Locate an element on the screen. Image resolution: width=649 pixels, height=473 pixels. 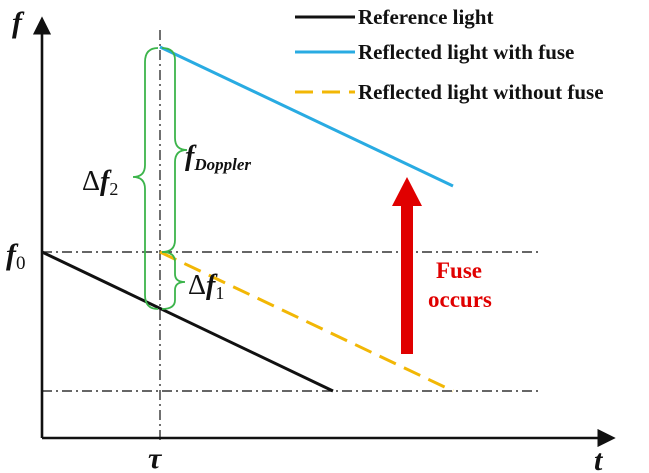
legend-label-reference: Reference light is located at coordinates (425, 17).